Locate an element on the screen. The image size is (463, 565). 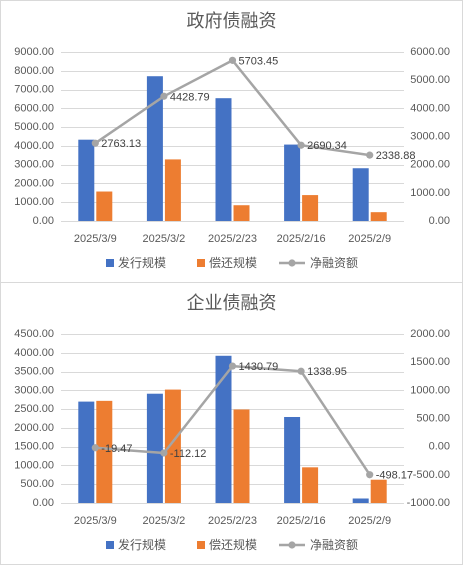
legend-item-net-financing: 净融资额 is located at coordinates (318, 263).